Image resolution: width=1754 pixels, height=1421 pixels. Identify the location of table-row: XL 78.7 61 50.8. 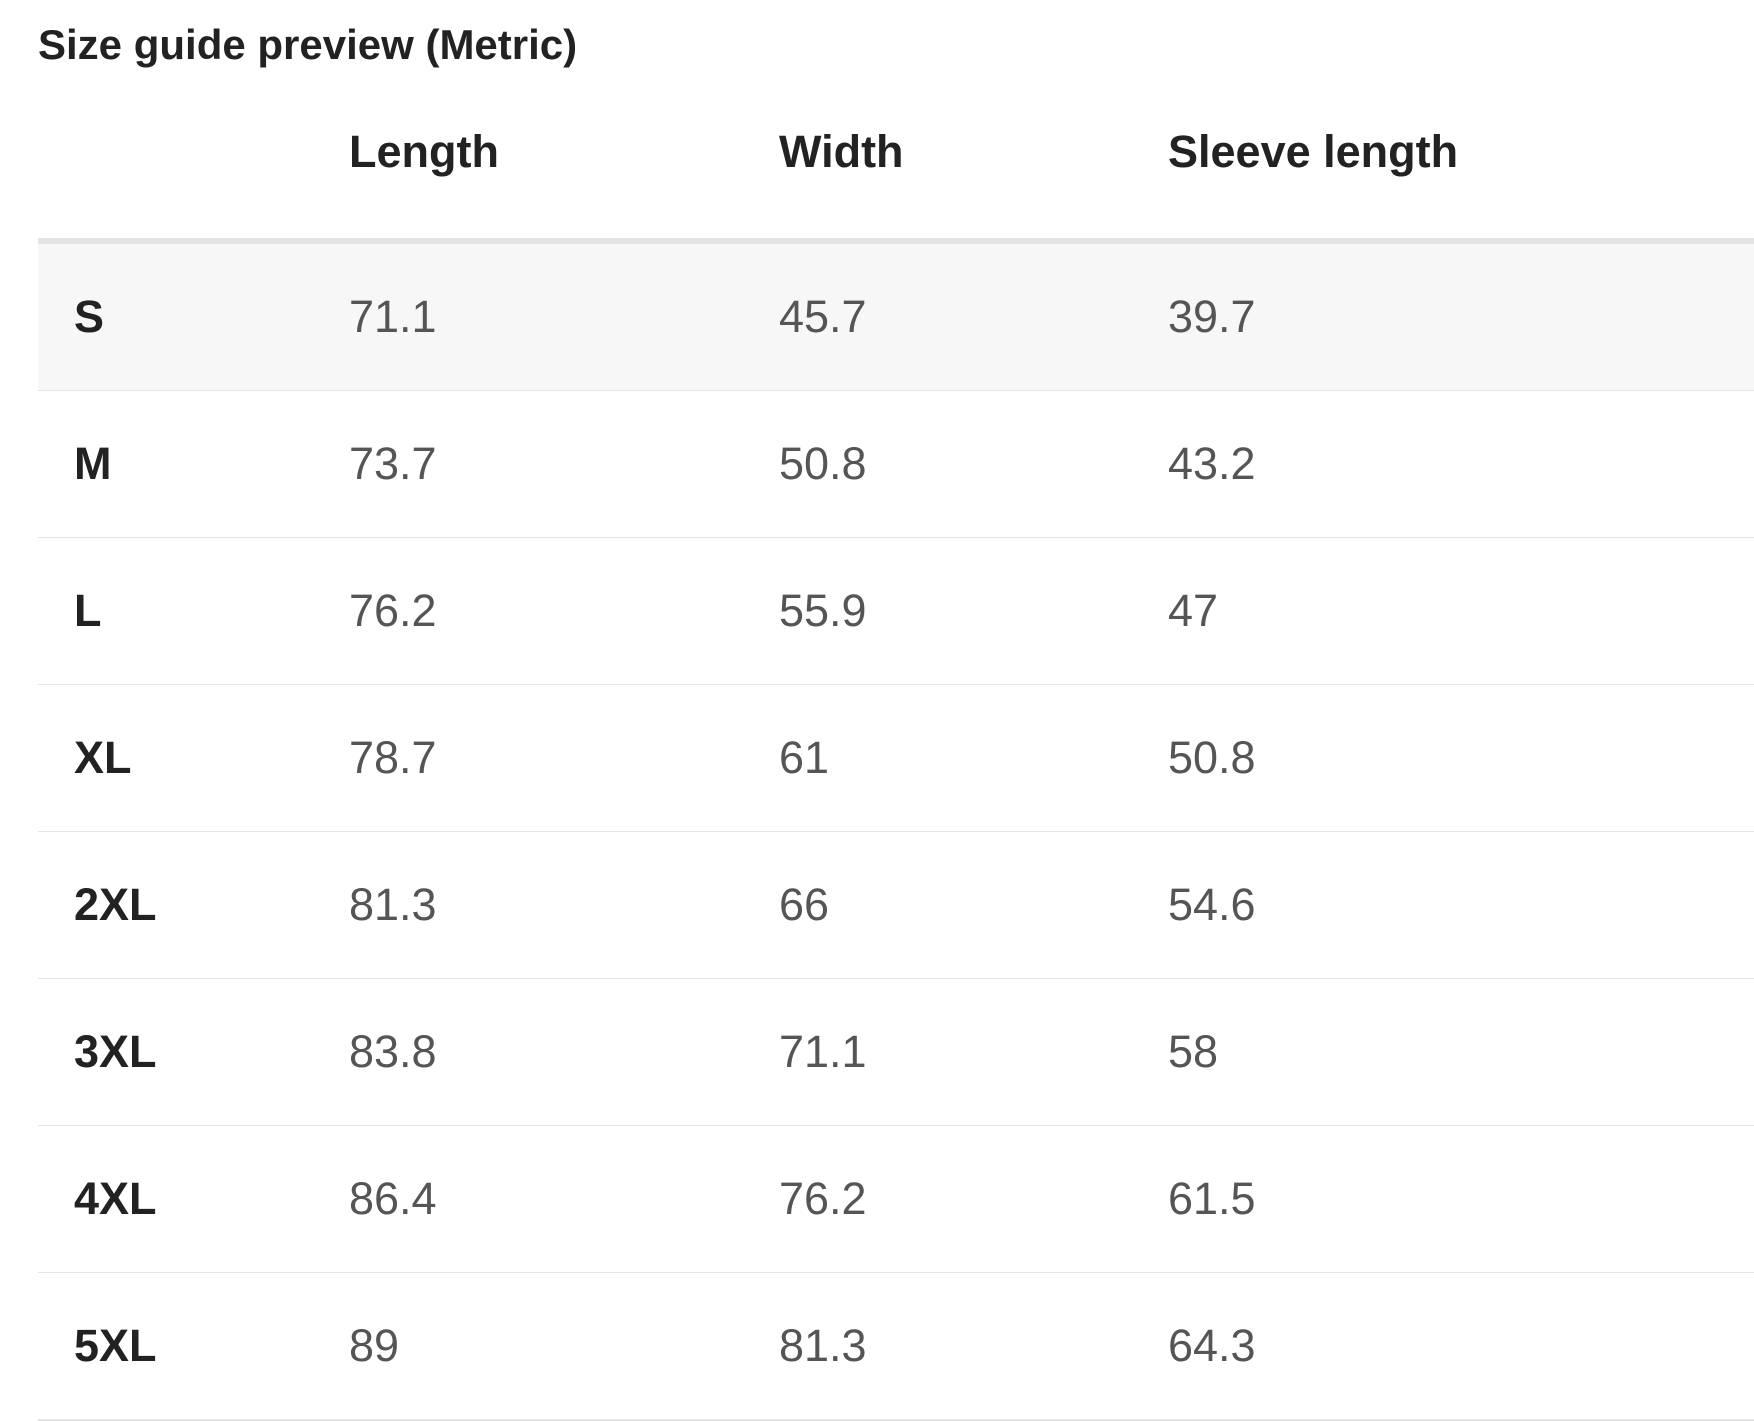
(896, 759).